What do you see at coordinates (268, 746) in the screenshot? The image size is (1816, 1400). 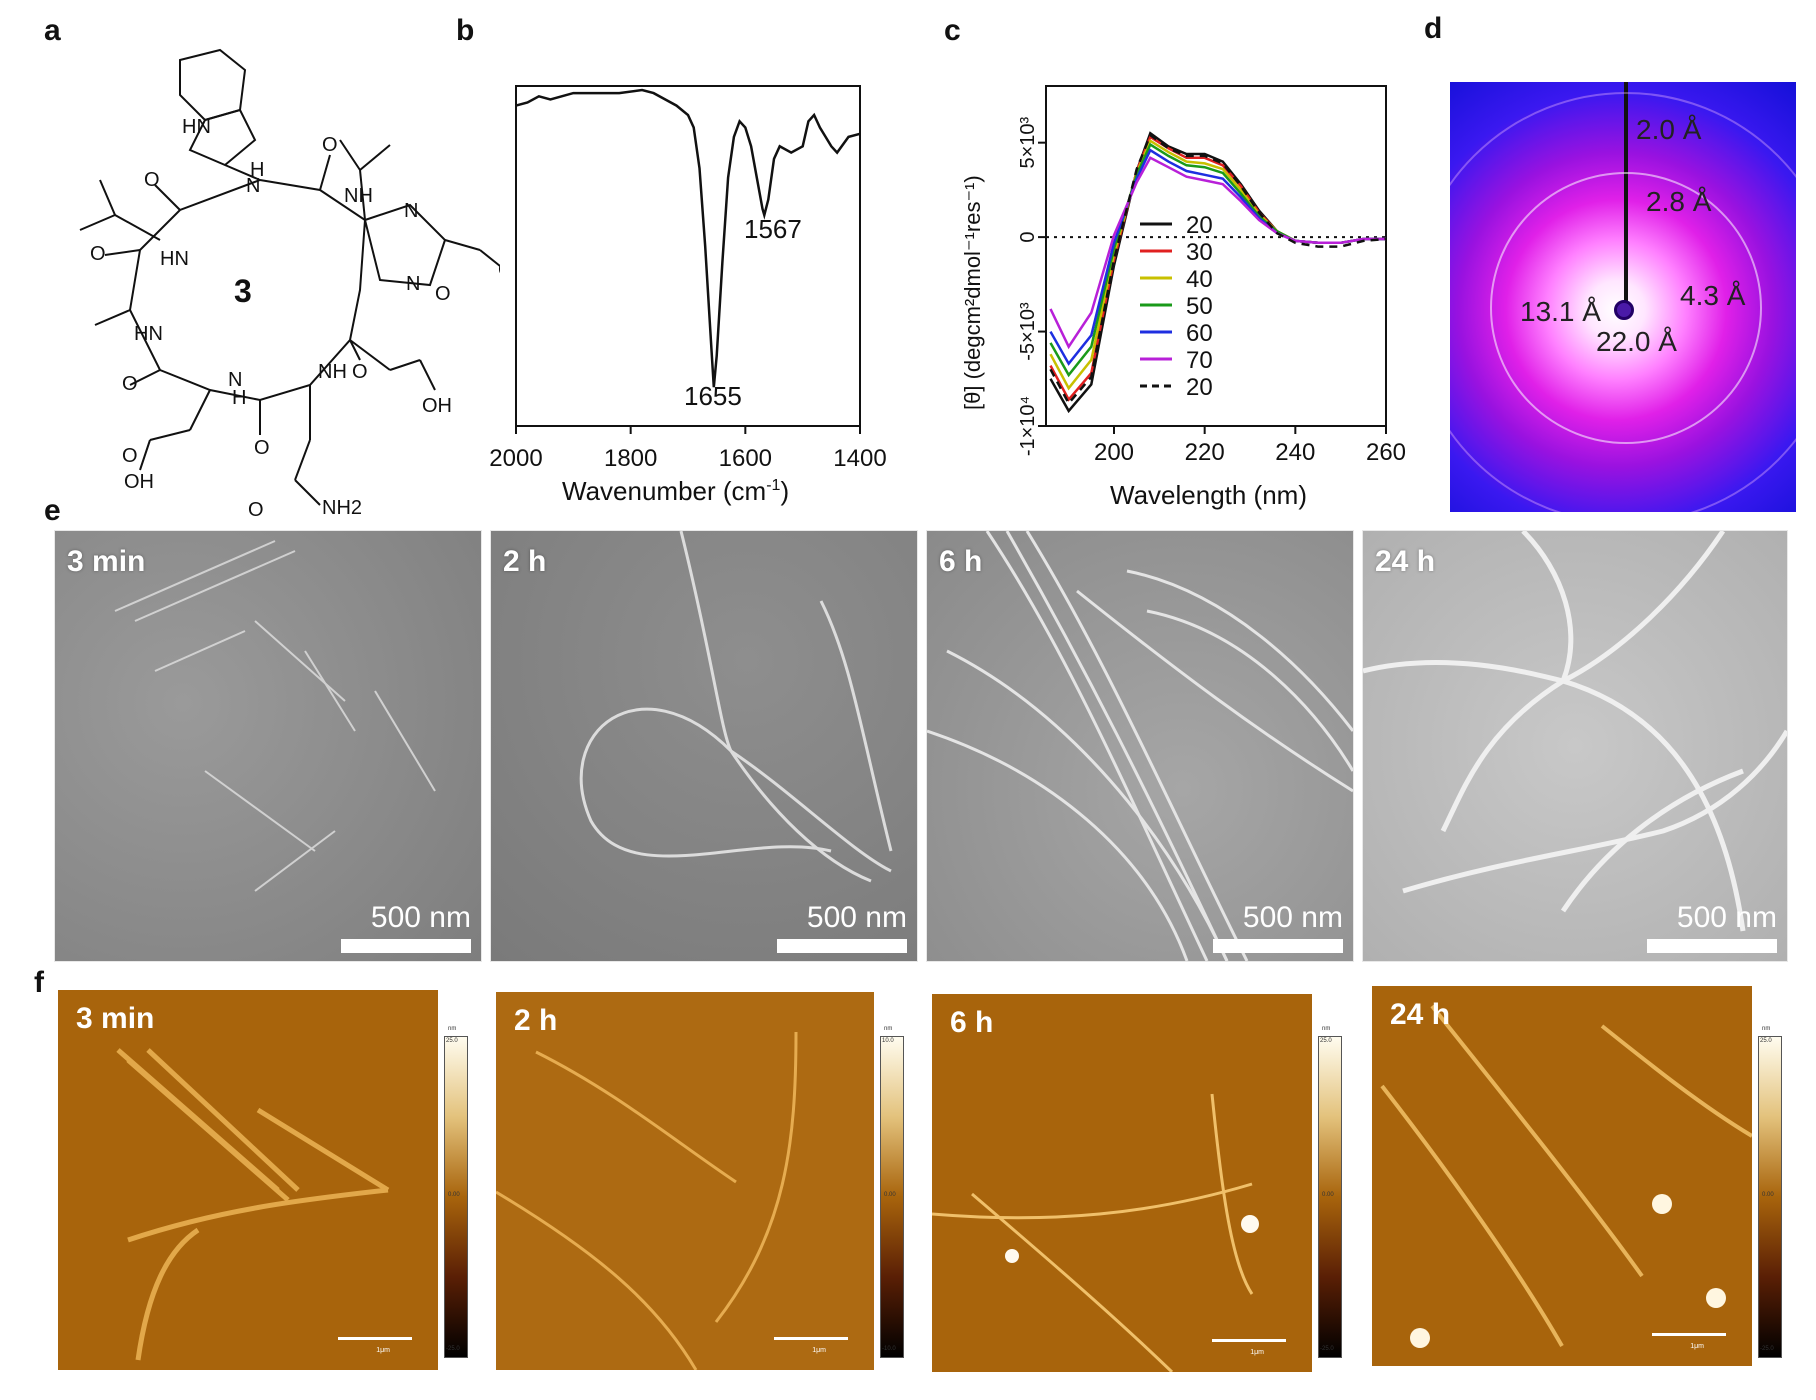 I see `tem-image-3min: 3 min 500 nm` at bounding box center [268, 746].